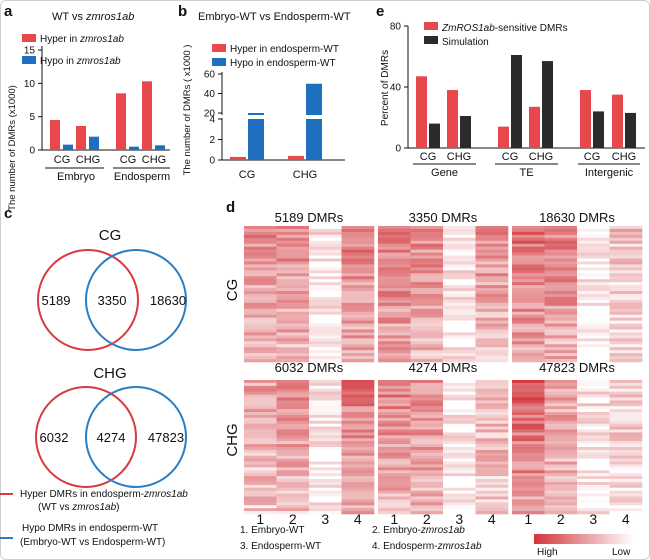  I want to click on e-bar-sensitive, so click(503, 137).